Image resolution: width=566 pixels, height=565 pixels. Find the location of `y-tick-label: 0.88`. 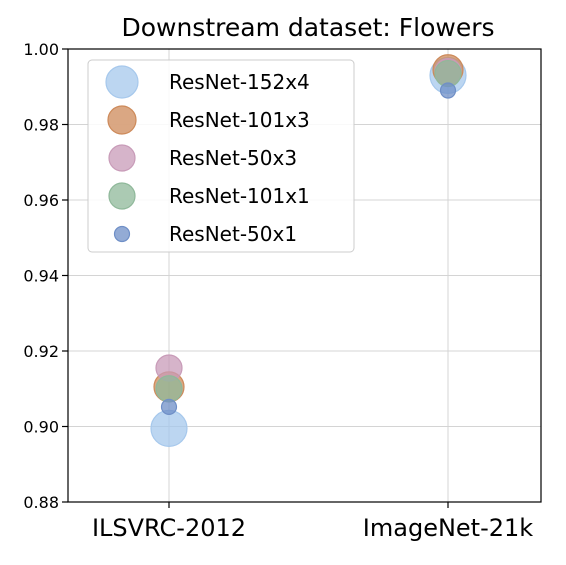

y-tick-label: 0.88 is located at coordinates (41, 502).